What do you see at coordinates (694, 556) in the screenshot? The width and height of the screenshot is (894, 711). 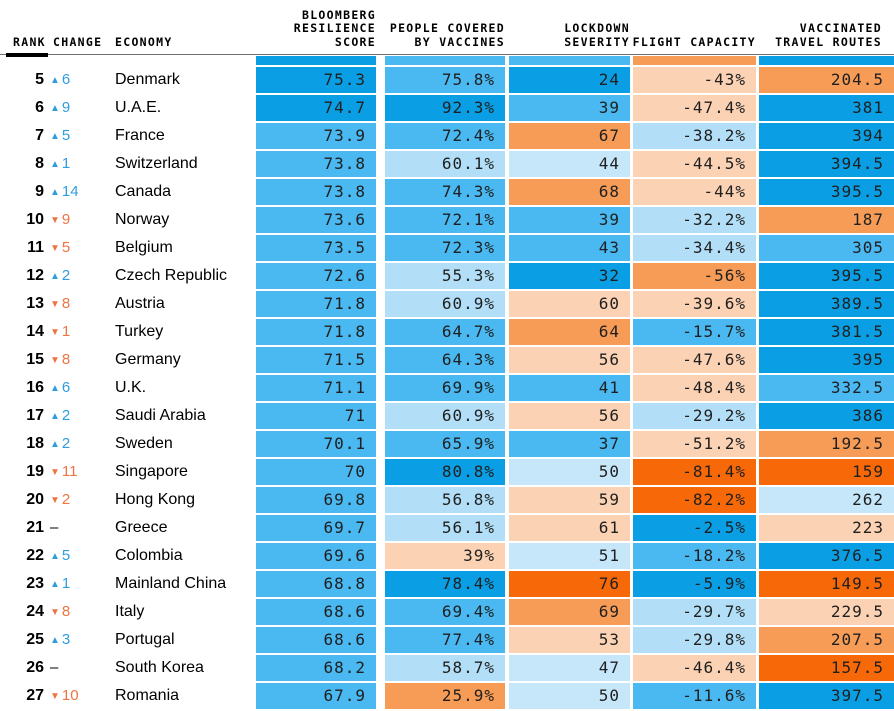 I see `flight-cell: -18.2%` at bounding box center [694, 556].